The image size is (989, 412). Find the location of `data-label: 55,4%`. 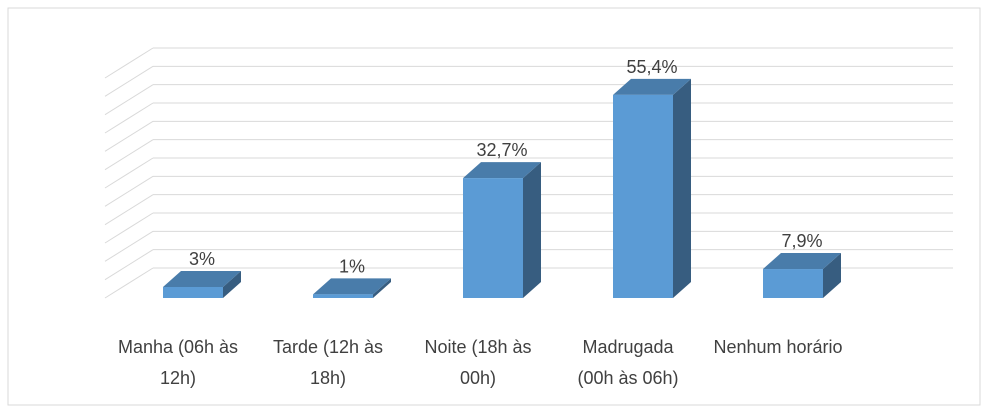

data-label: 55,4% is located at coordinates (651, 67).